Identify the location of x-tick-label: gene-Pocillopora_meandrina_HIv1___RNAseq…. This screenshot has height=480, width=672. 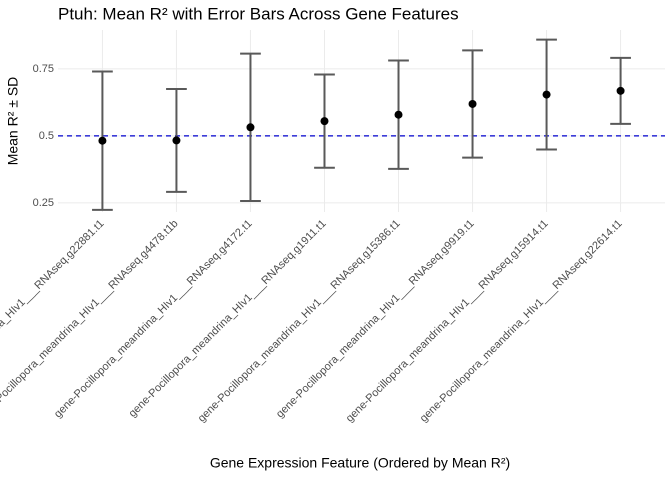
(53, 321).